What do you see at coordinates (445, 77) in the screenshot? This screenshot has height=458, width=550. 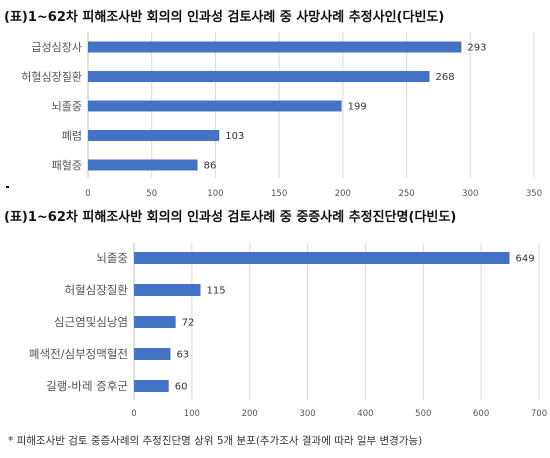 I see `value-label: 268` at bounding box center [445, 77].